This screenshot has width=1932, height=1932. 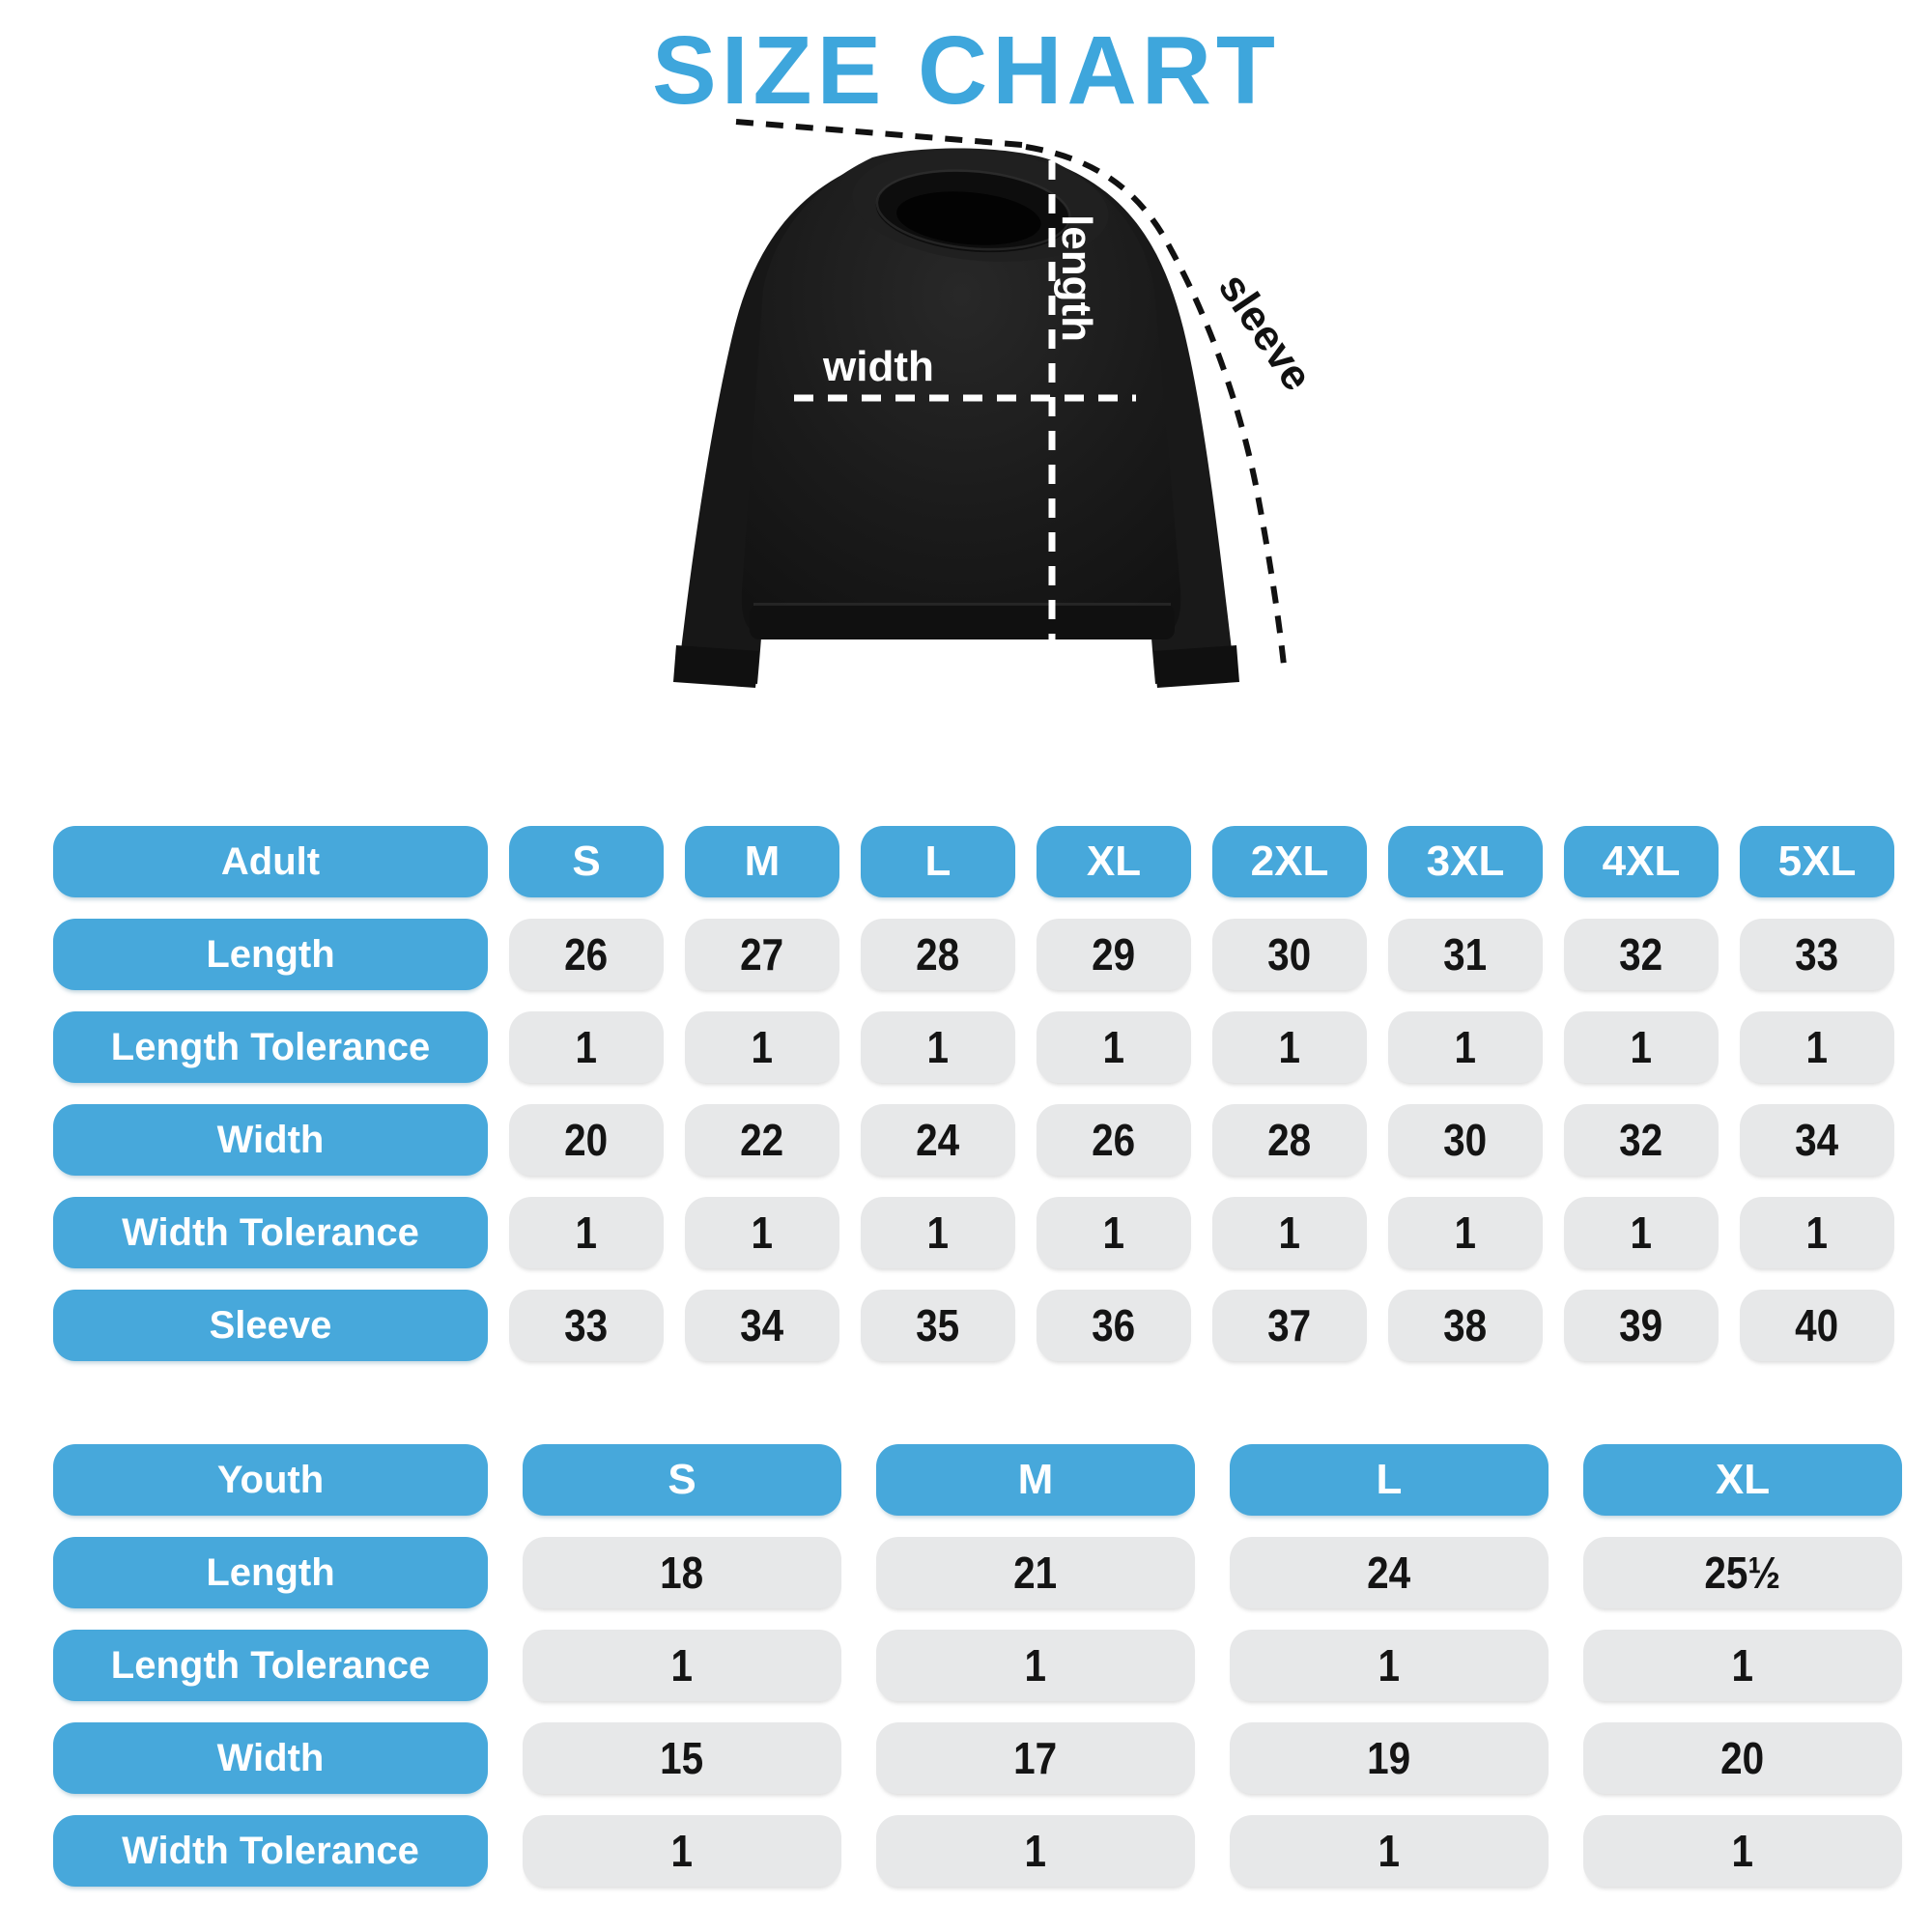 I want to click on adult-row-label-width: Width, so click(x=270, y=1140).